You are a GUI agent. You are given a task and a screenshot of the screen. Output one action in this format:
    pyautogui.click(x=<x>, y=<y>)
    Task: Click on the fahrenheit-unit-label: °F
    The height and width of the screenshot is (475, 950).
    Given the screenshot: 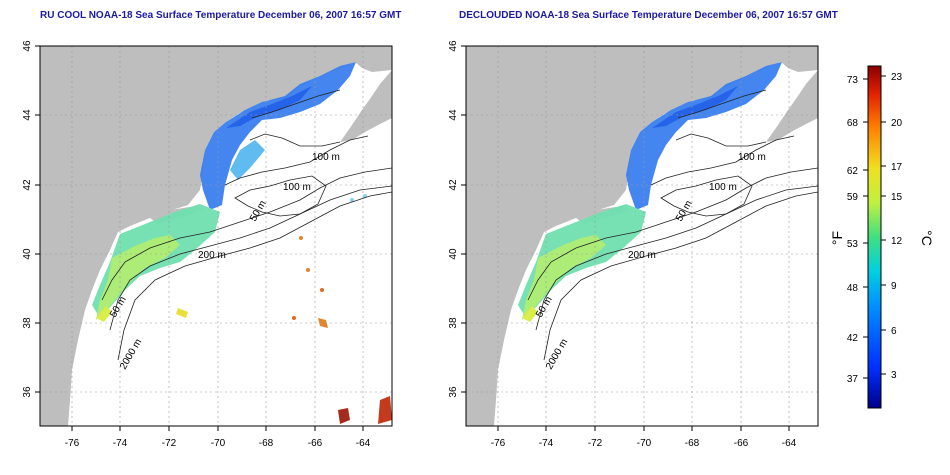 What is the action you would take?
    pyautogui.click(x=837, y=238)
    